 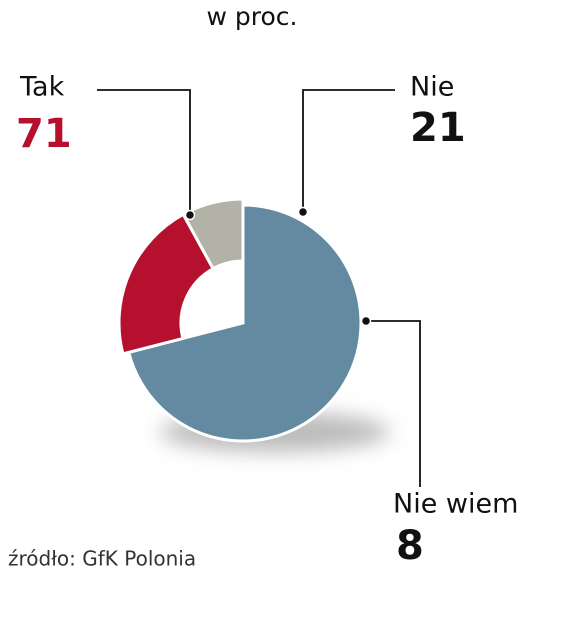 I want to click on slice-label: Nie, so click(x=432, y=87).